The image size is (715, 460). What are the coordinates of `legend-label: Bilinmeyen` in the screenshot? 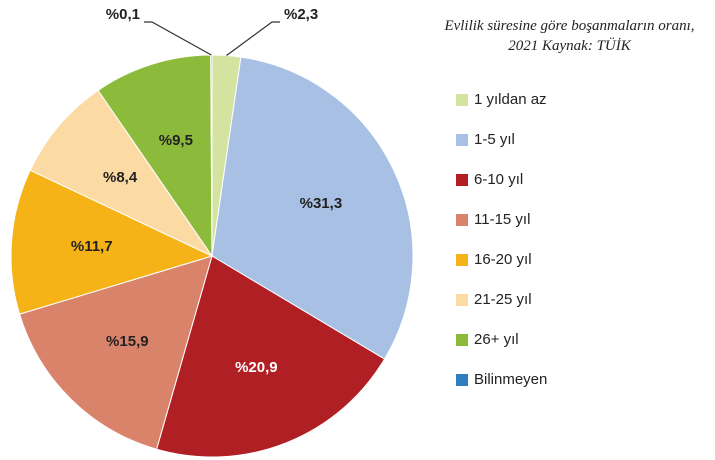 It's located at (510, 379).